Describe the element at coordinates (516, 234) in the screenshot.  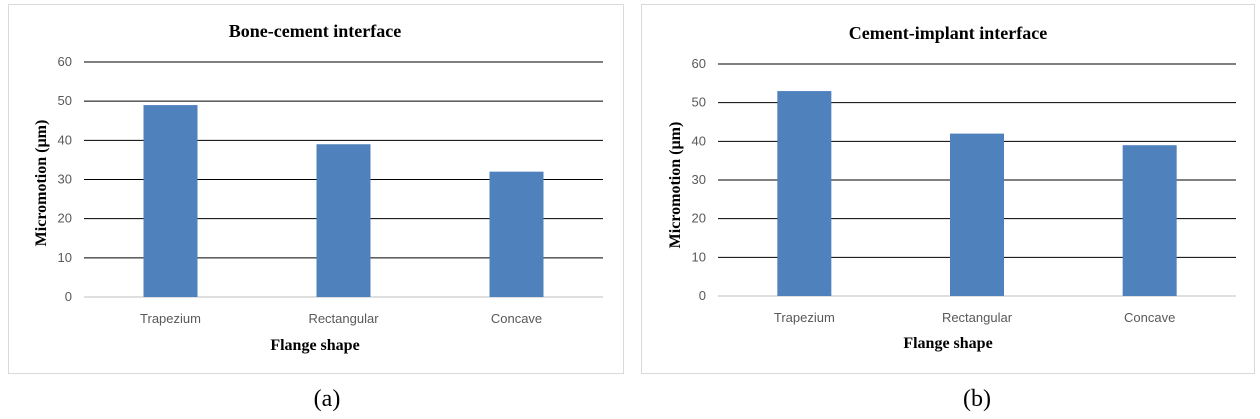
I see `chart-a-bar-concave` at that location.